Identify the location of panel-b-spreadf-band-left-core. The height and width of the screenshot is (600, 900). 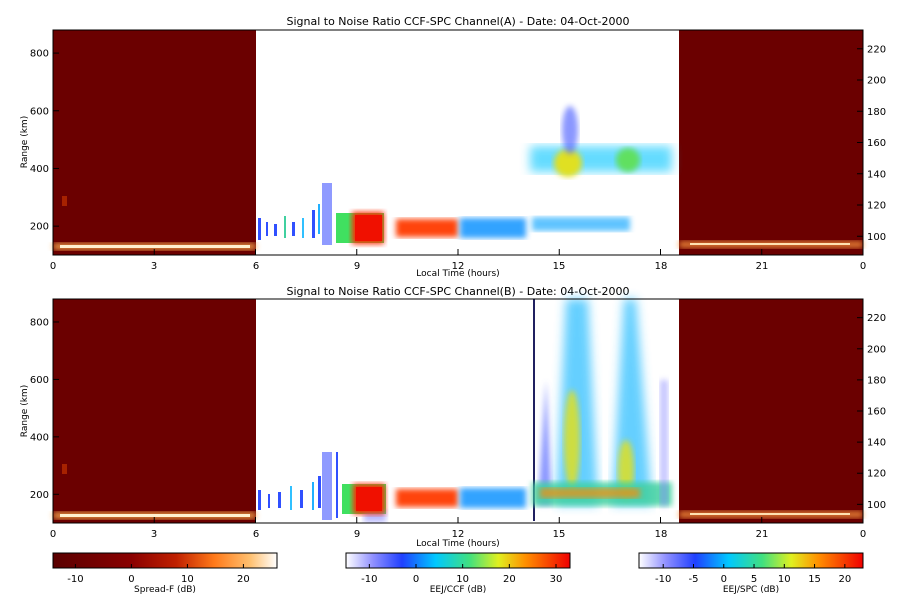
(155, 515).